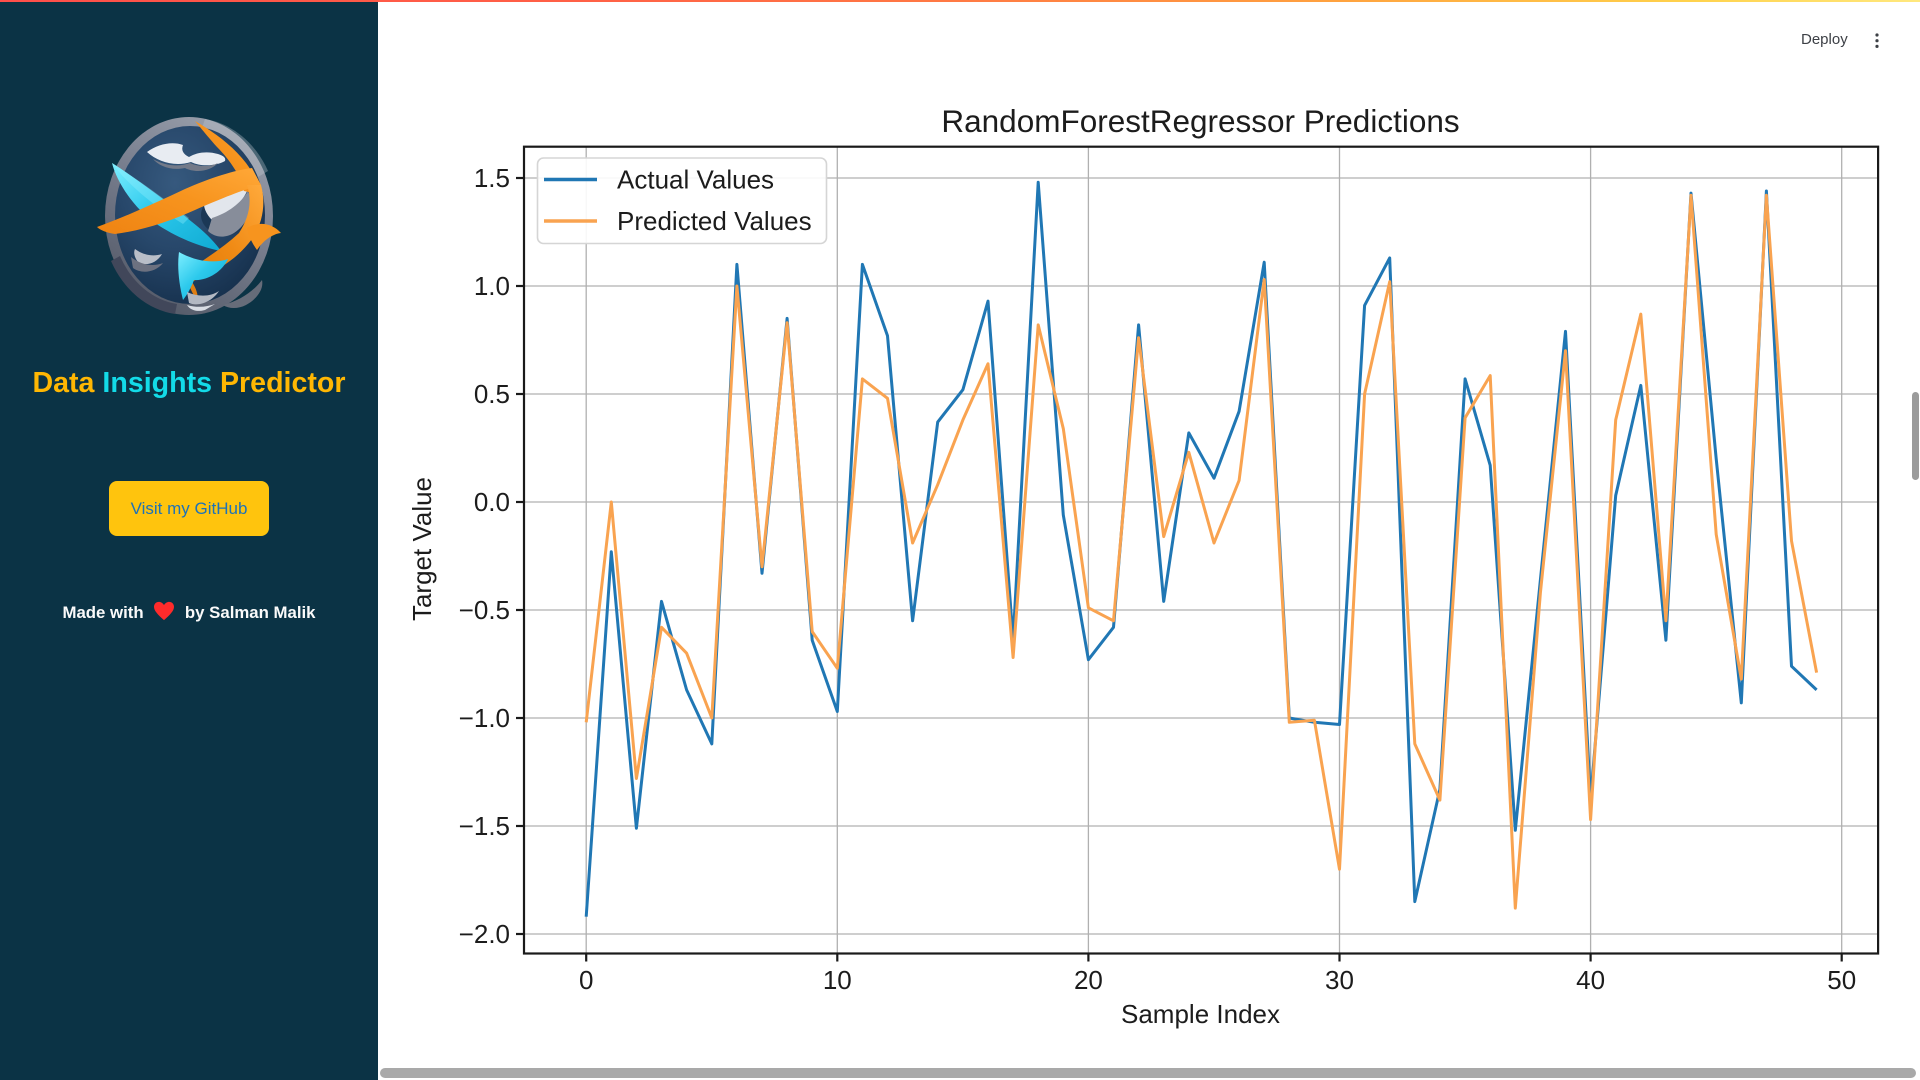 This screenshot has width=1920, height=1080. Describe the element at coordinates (837, 980) in the screenshot. I see `svg-text: 10` at that location.